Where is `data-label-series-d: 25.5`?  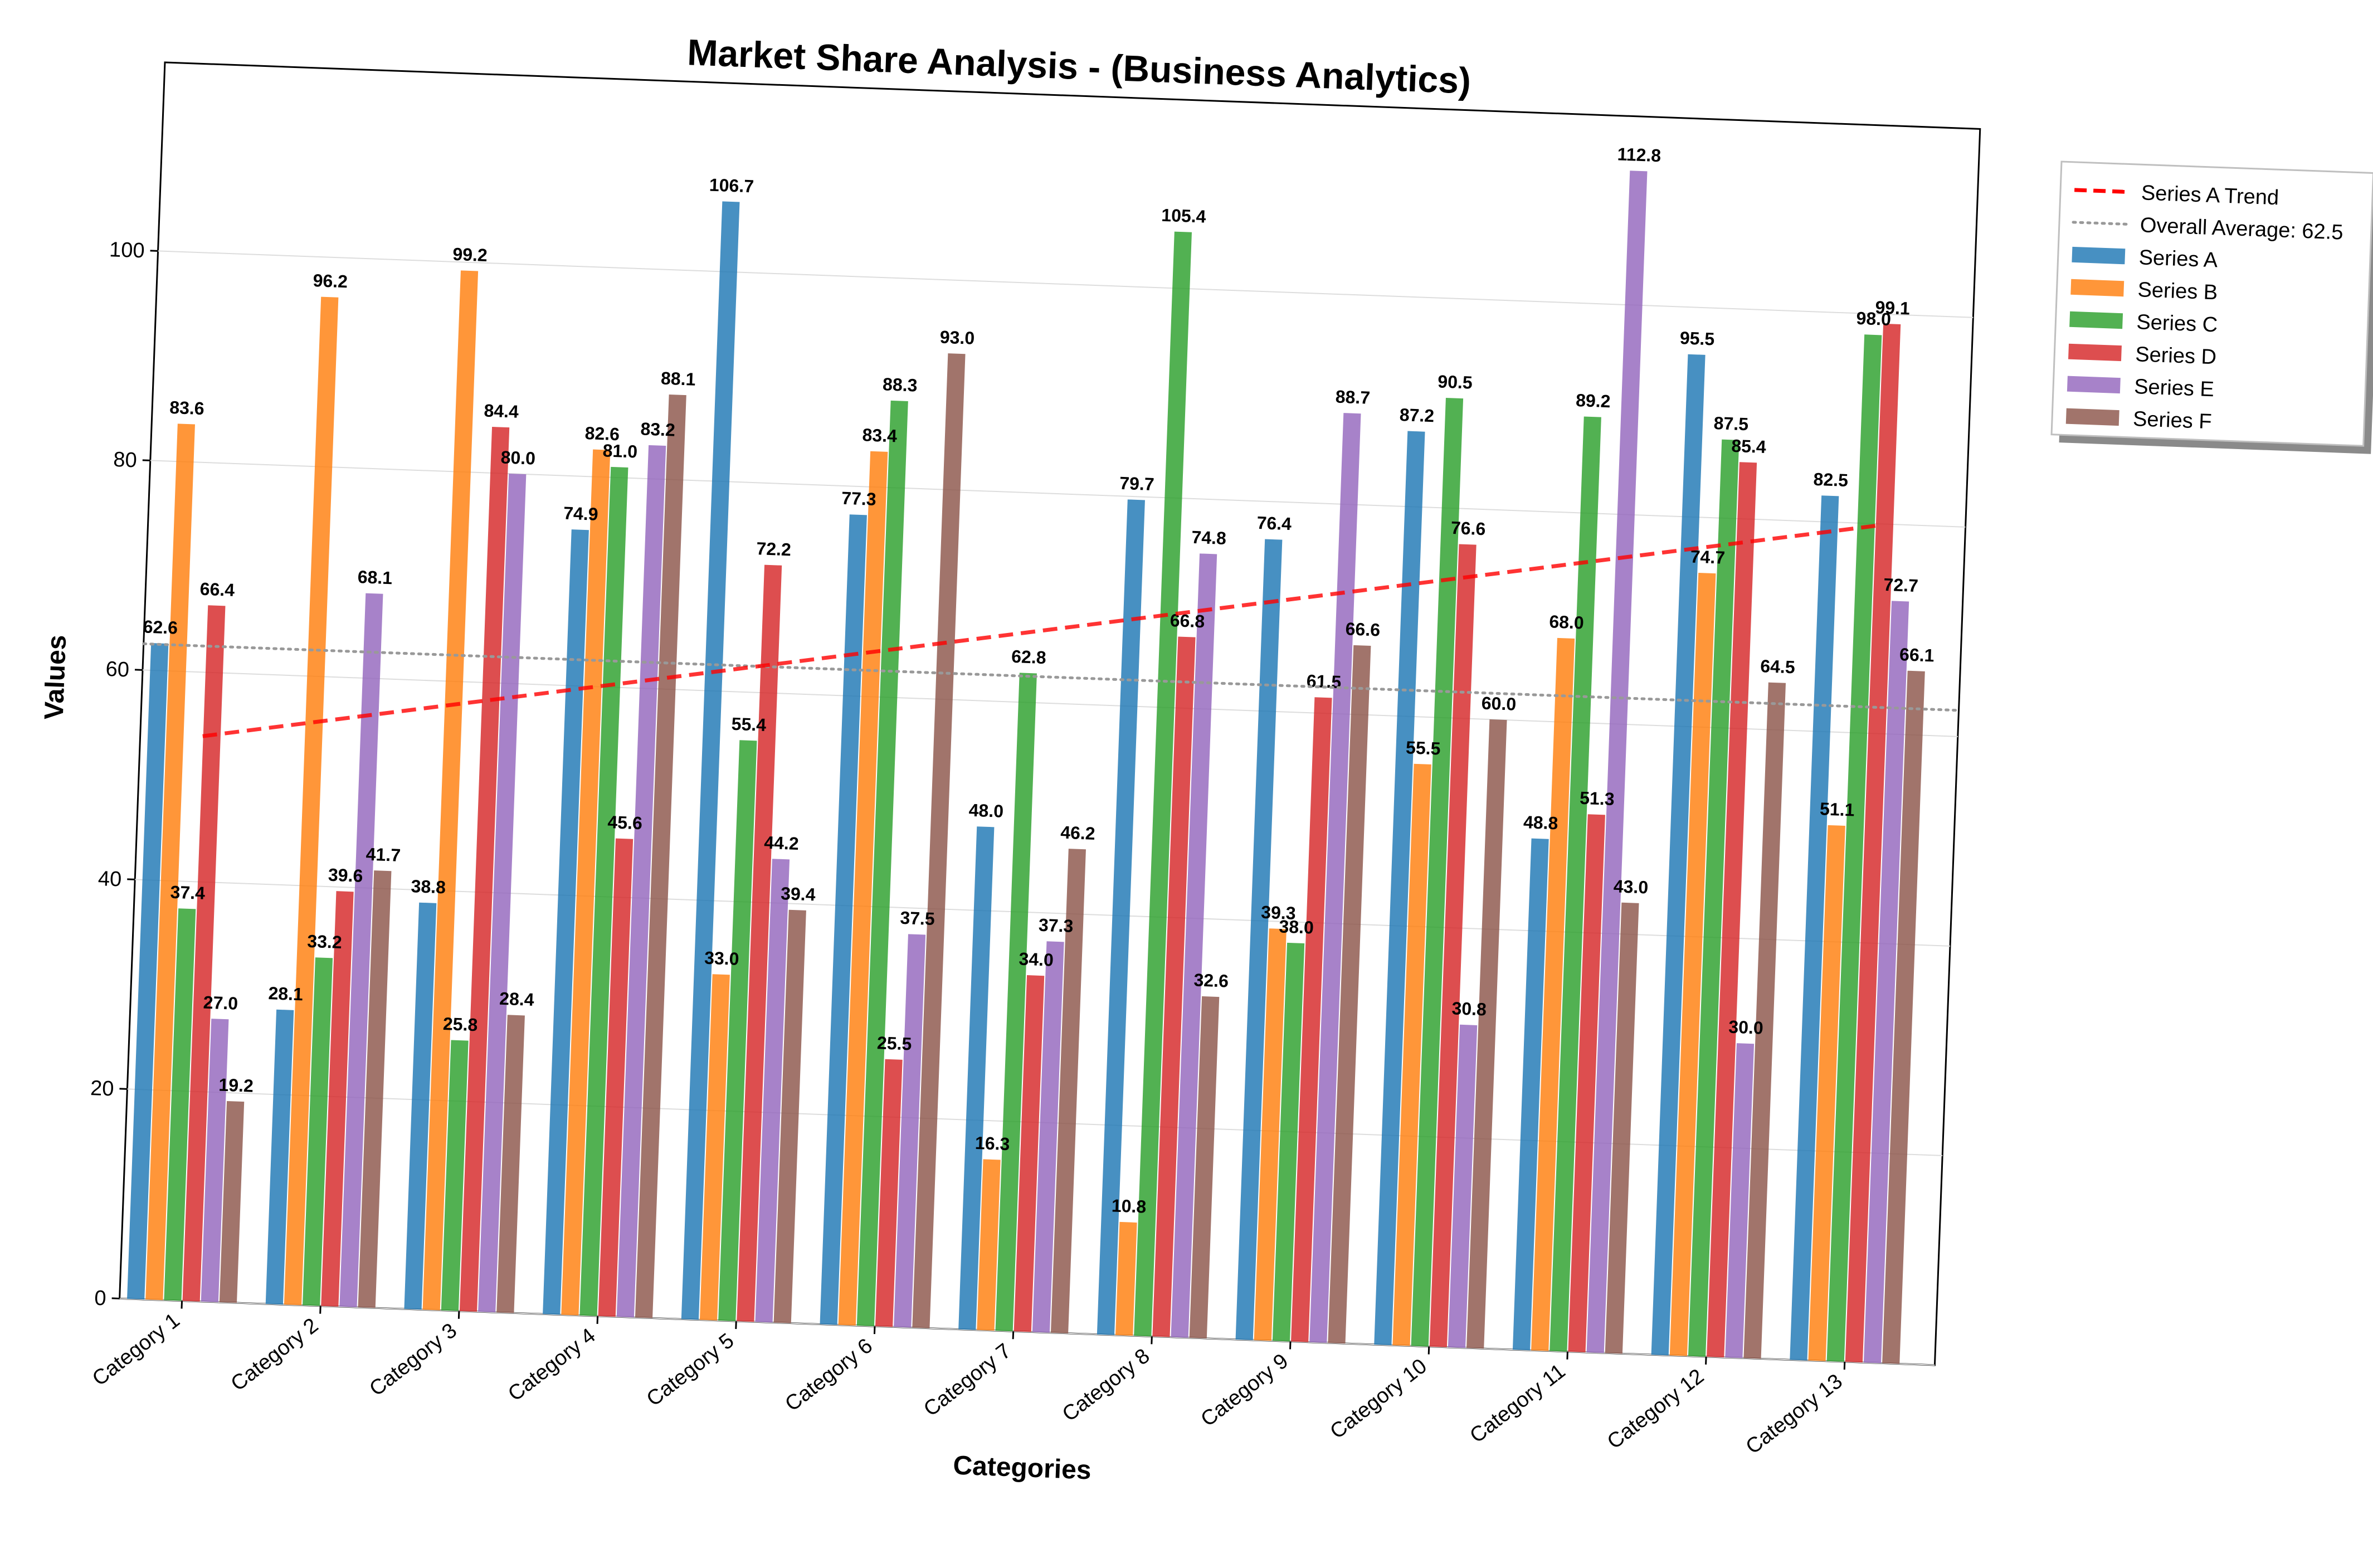
data-label-series-d: 25.5 is located at coordinates (894, 1043).